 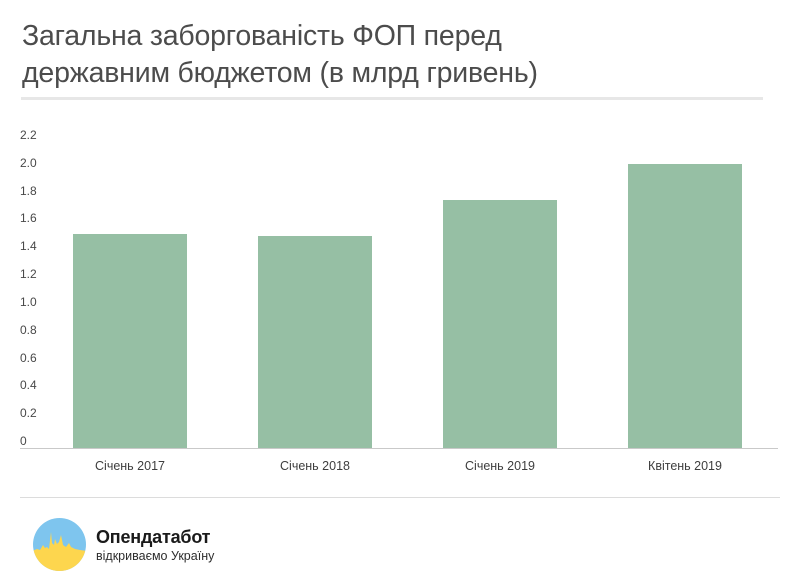 I want to click on chart-title-line2: державним бюджетом (в млрд гривень), so click(x=280, y=73).